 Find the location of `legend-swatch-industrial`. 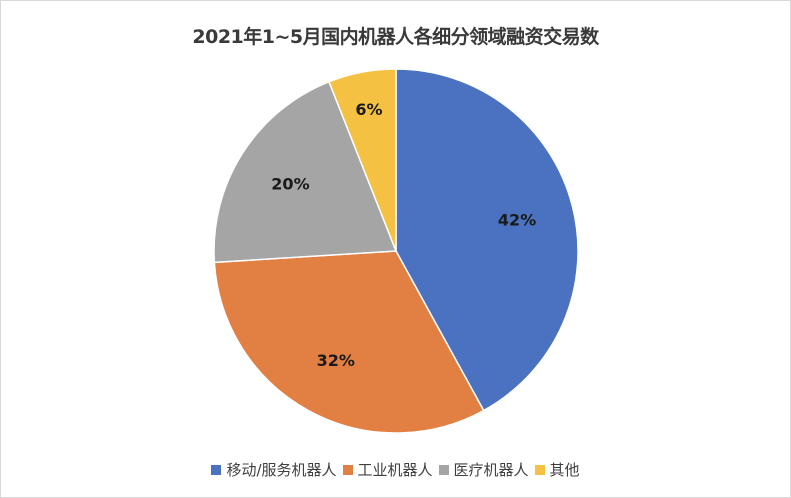

legend-swatch-industrial is located at coordinates (347, 469).